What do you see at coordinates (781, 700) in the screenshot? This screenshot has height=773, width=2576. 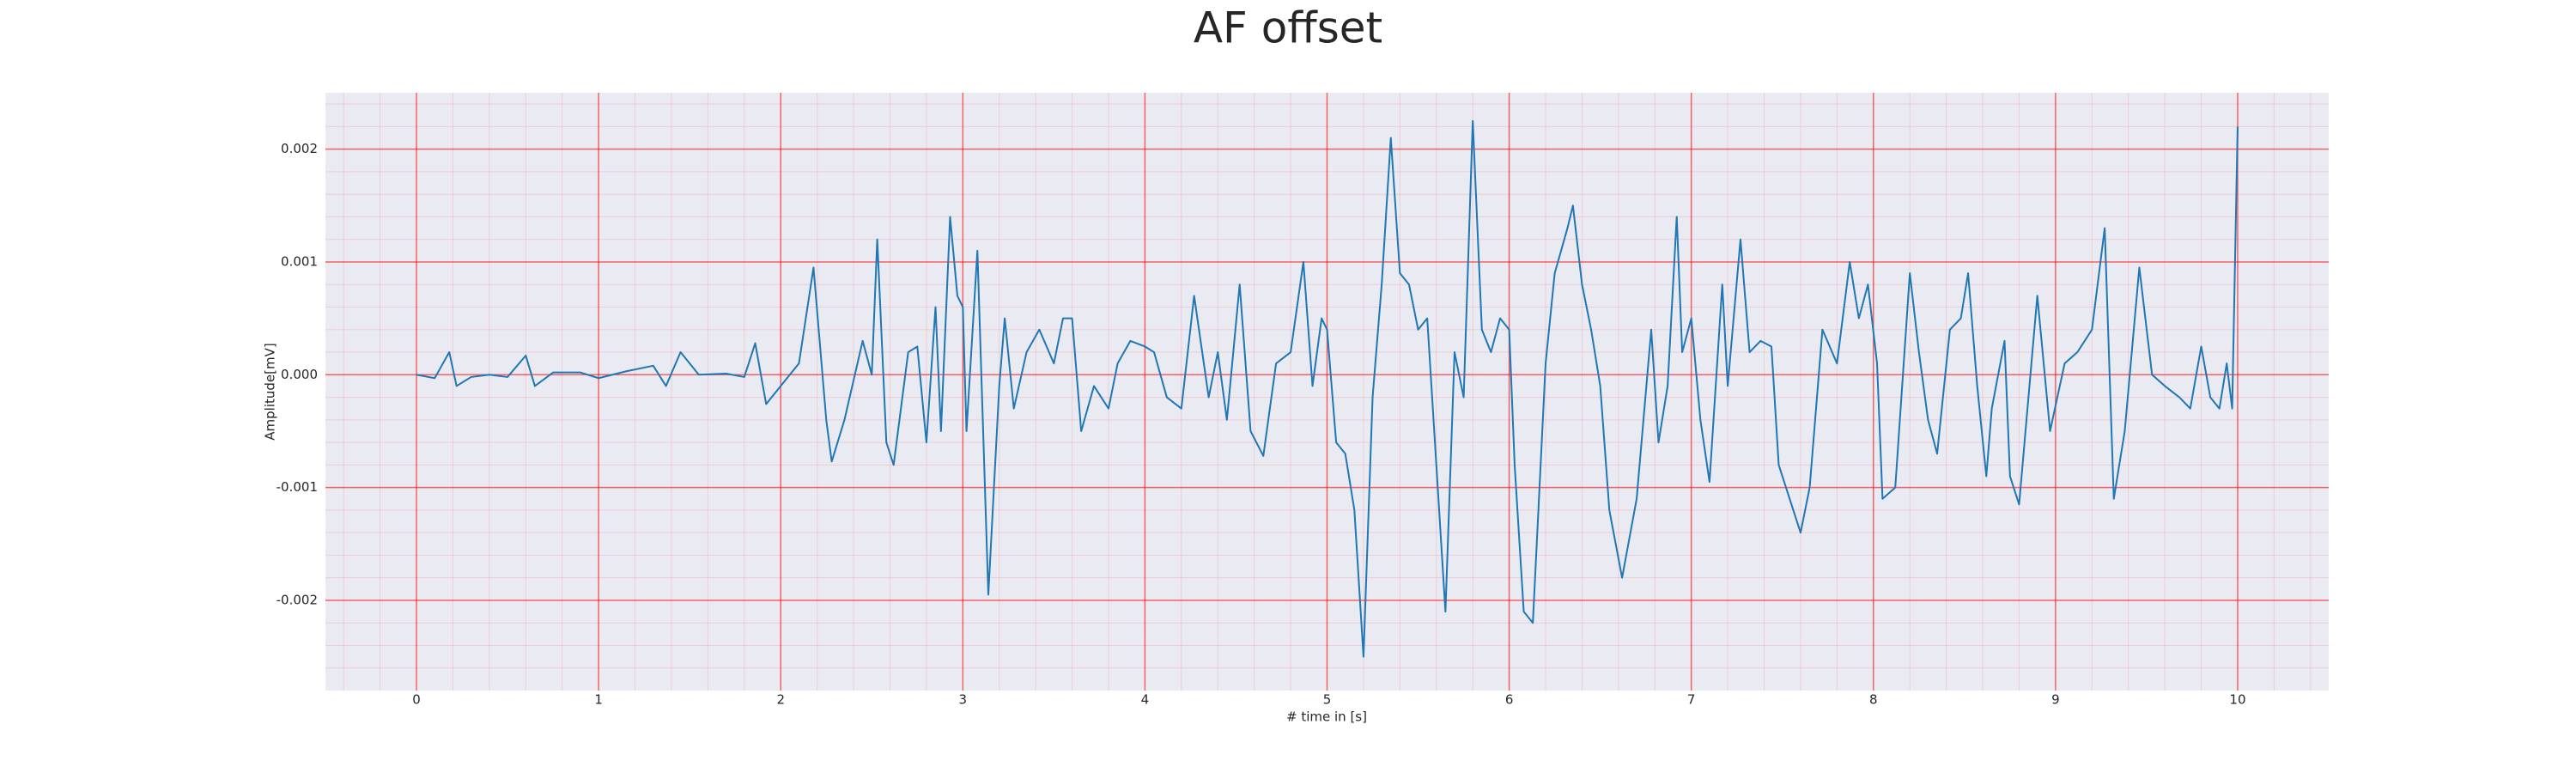 I see `x-tick-label: 2` at bounding box center [781, 700].